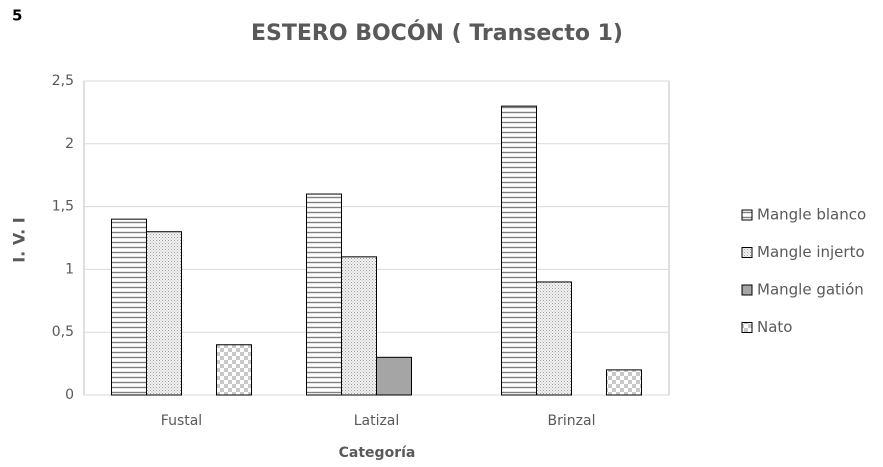 This screenshot has height=467, width=883. What do you see at coordinates (69, 144) in the screenshot?
I see `y-tick-label: 2` at bounding box center [69, 144].